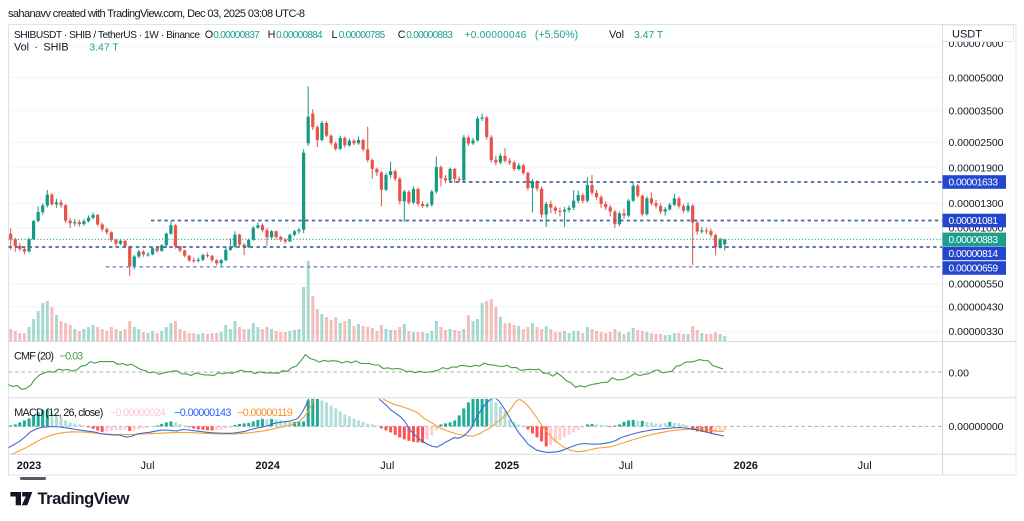  Describe the element at coordinates (58, 413) in the screenshot. I see `svg-text: MACD (12, 26, close)` at that location.